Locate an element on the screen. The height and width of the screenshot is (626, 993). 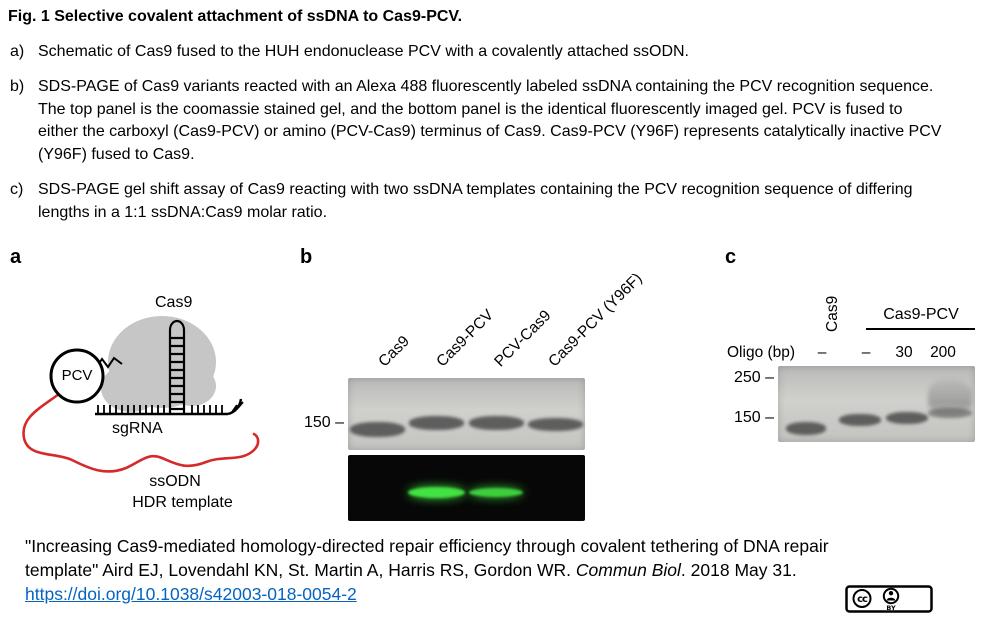
lane-label-cas9-pcv-y96f: Cas9-PCV (Y96F) is located at coordinates (595, 320).